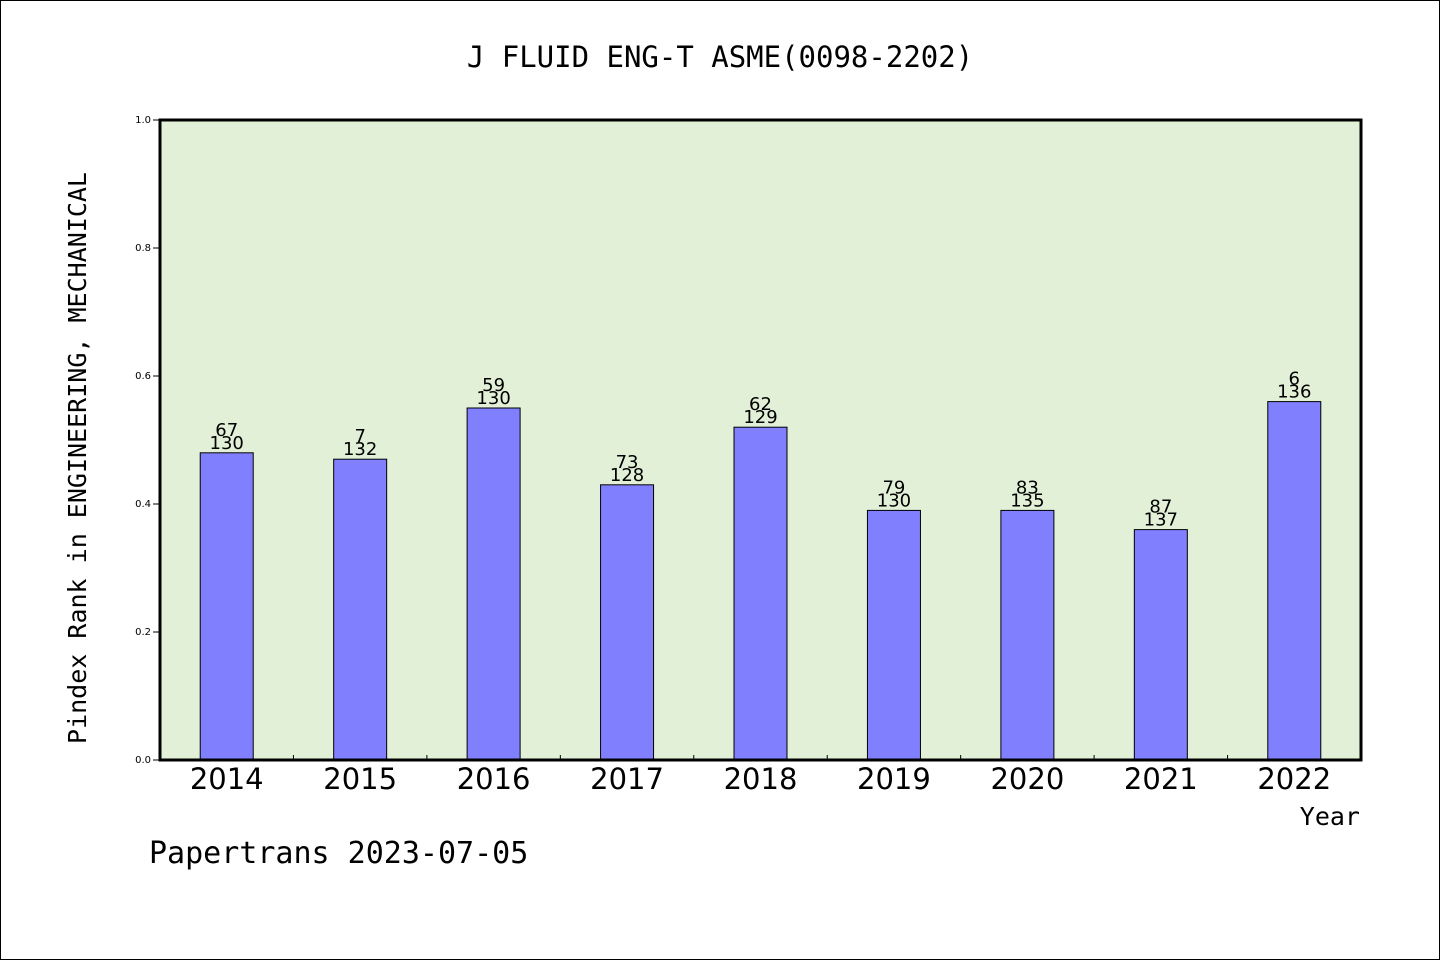  Describe the element at coordinates (143, 632) in the screenshot. I see `y-tick-label: 0.2` at that location.